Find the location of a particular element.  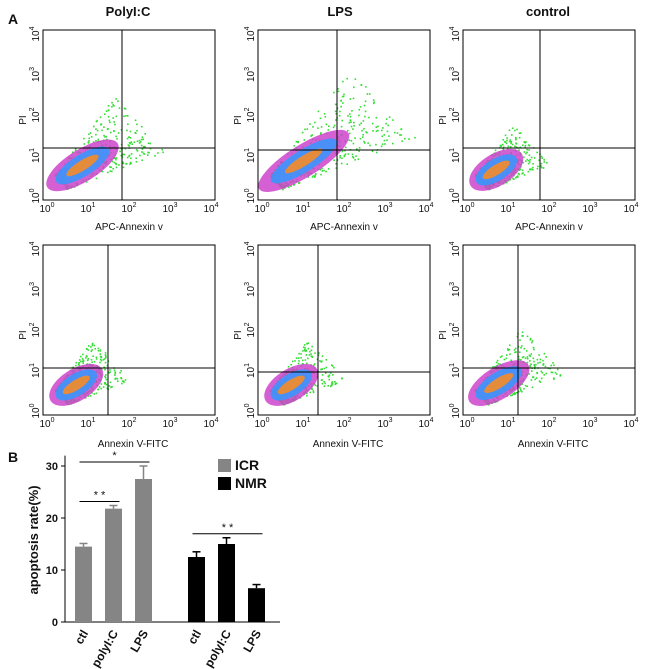

panel-label: B is located at coordinates (13, 457).